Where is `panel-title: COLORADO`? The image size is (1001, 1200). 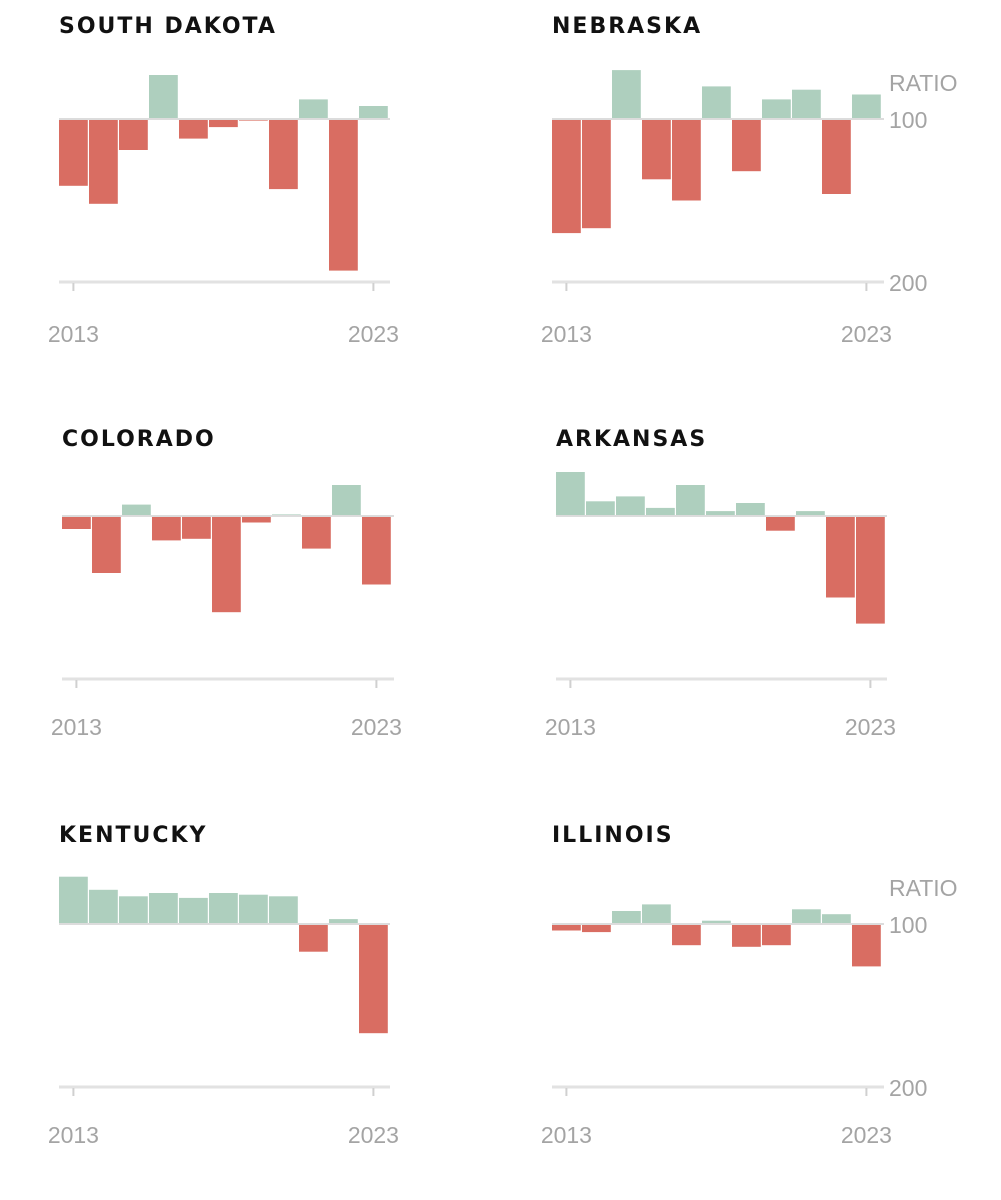
panel-title: COLORADO is located at coordinates (139, 439).